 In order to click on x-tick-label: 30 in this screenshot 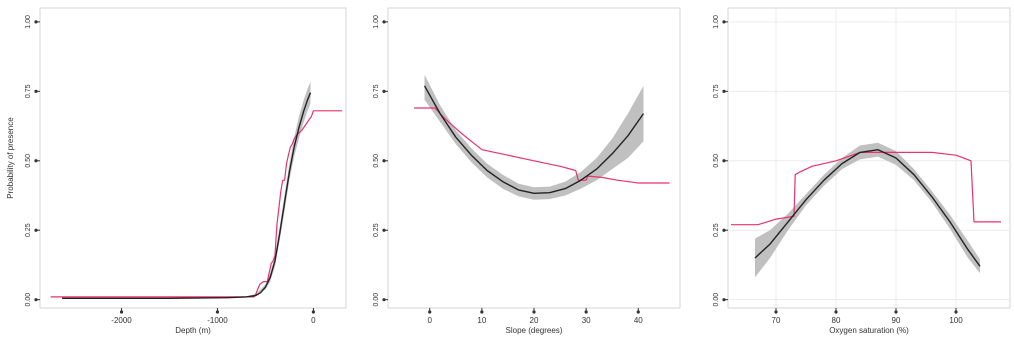, I will do `click(586, 320)`.